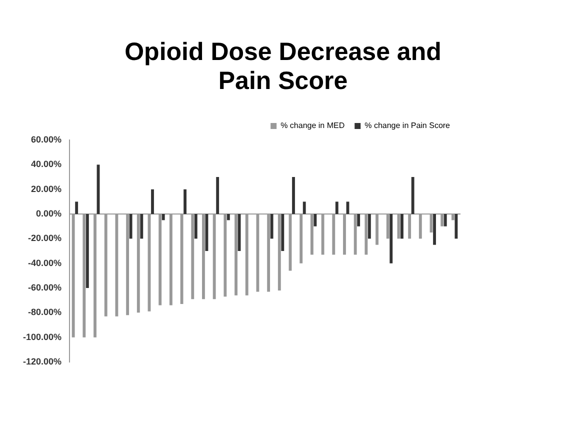  Describe the element at coordinates (42, 337) in the screenshot. I see `y-tick-label: -100.00%` at that location.